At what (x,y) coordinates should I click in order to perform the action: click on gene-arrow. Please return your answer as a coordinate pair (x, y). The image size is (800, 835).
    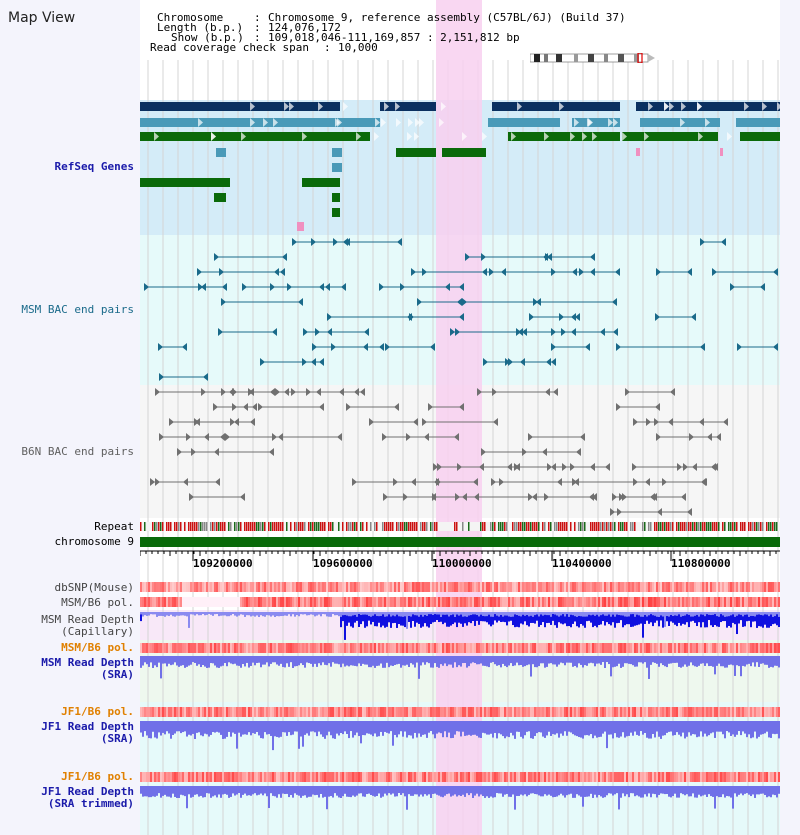
    Looking at the image, I should click on (443, 106).